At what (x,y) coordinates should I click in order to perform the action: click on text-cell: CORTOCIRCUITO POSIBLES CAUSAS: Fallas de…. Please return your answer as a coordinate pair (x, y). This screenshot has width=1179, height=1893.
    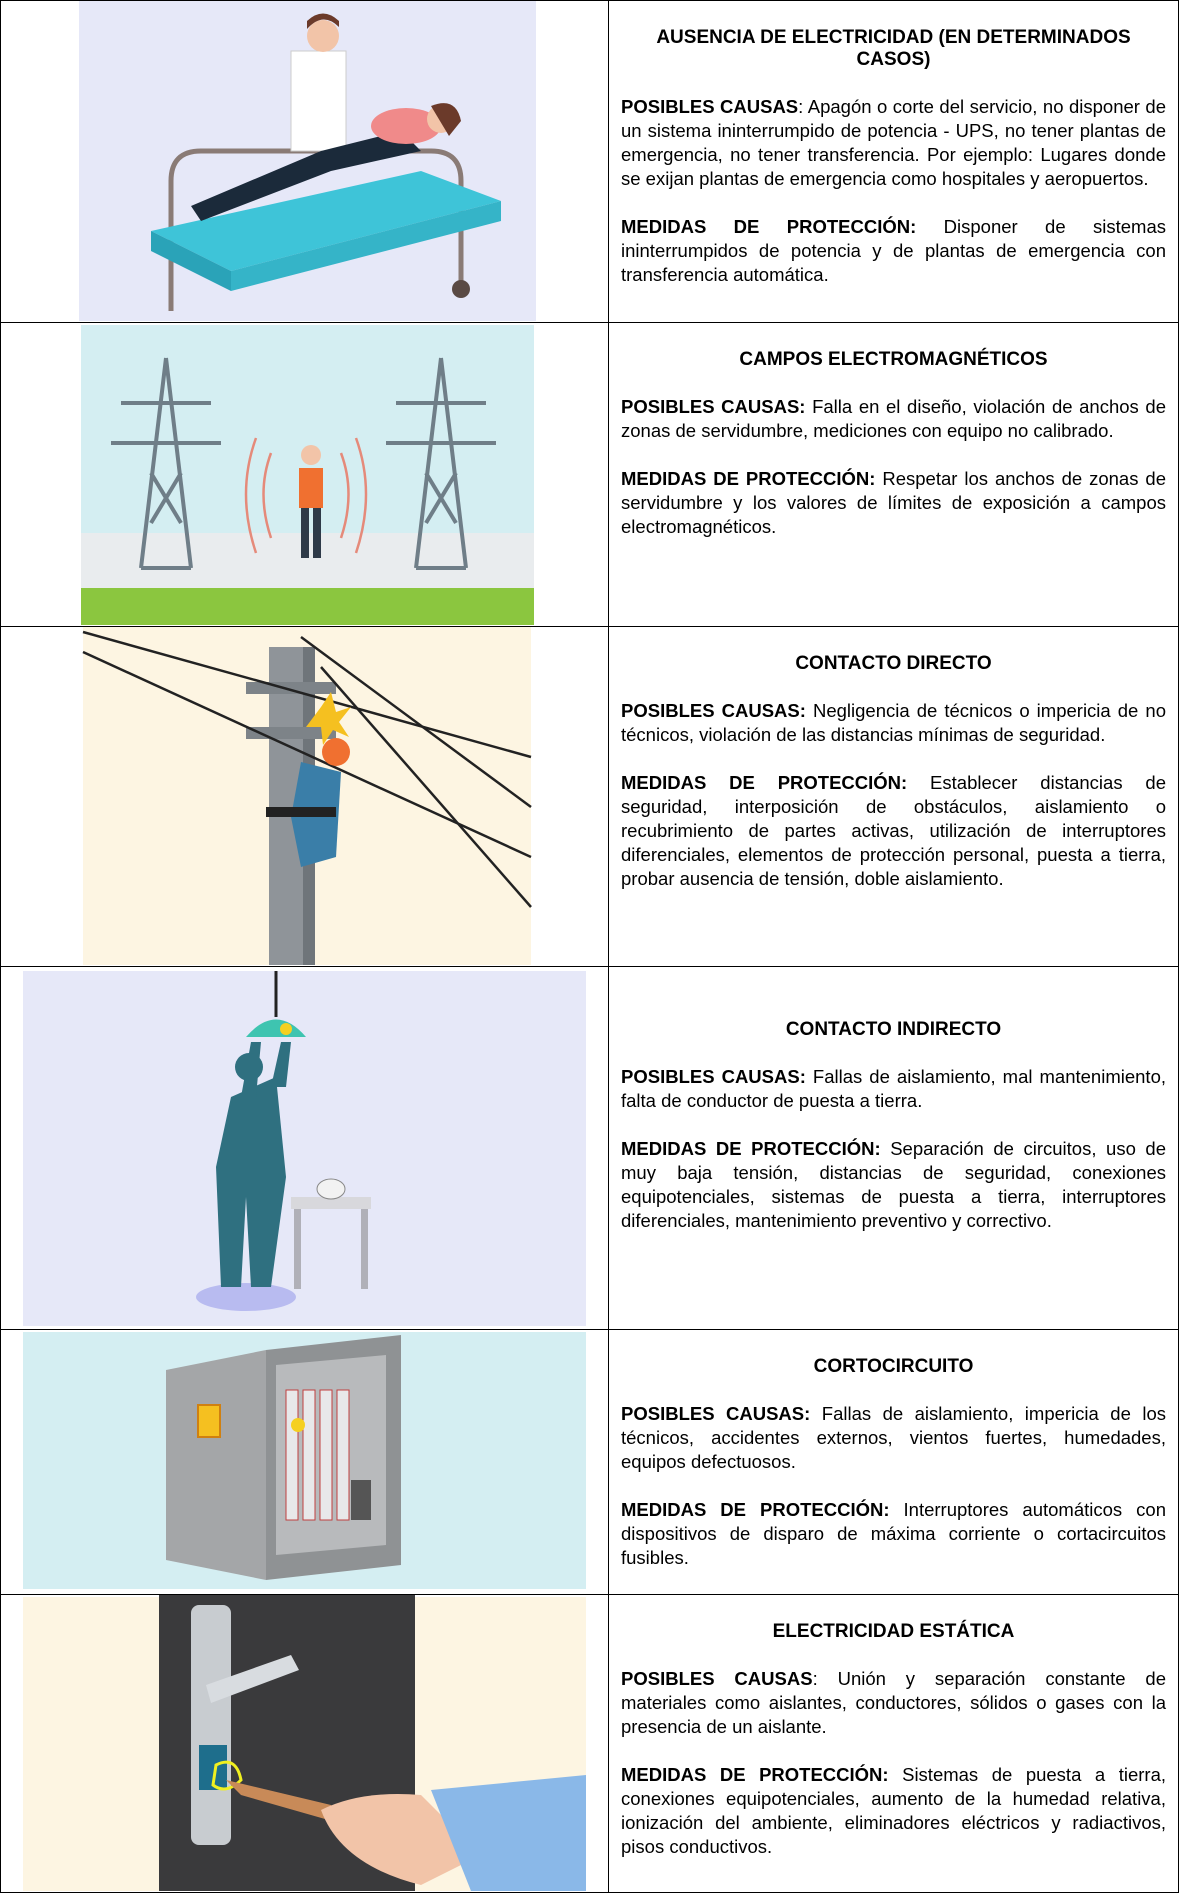
    Looking at the image, I should click on (893, 1462).